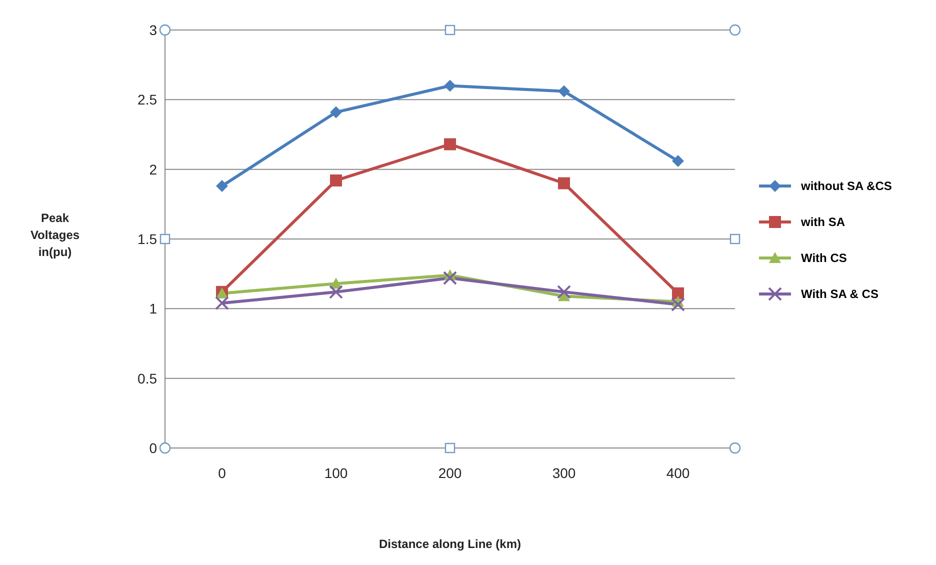 The height and width of the screenshot is (565, 936). I want to click on y-tick-label: 2, so click(153, 169).